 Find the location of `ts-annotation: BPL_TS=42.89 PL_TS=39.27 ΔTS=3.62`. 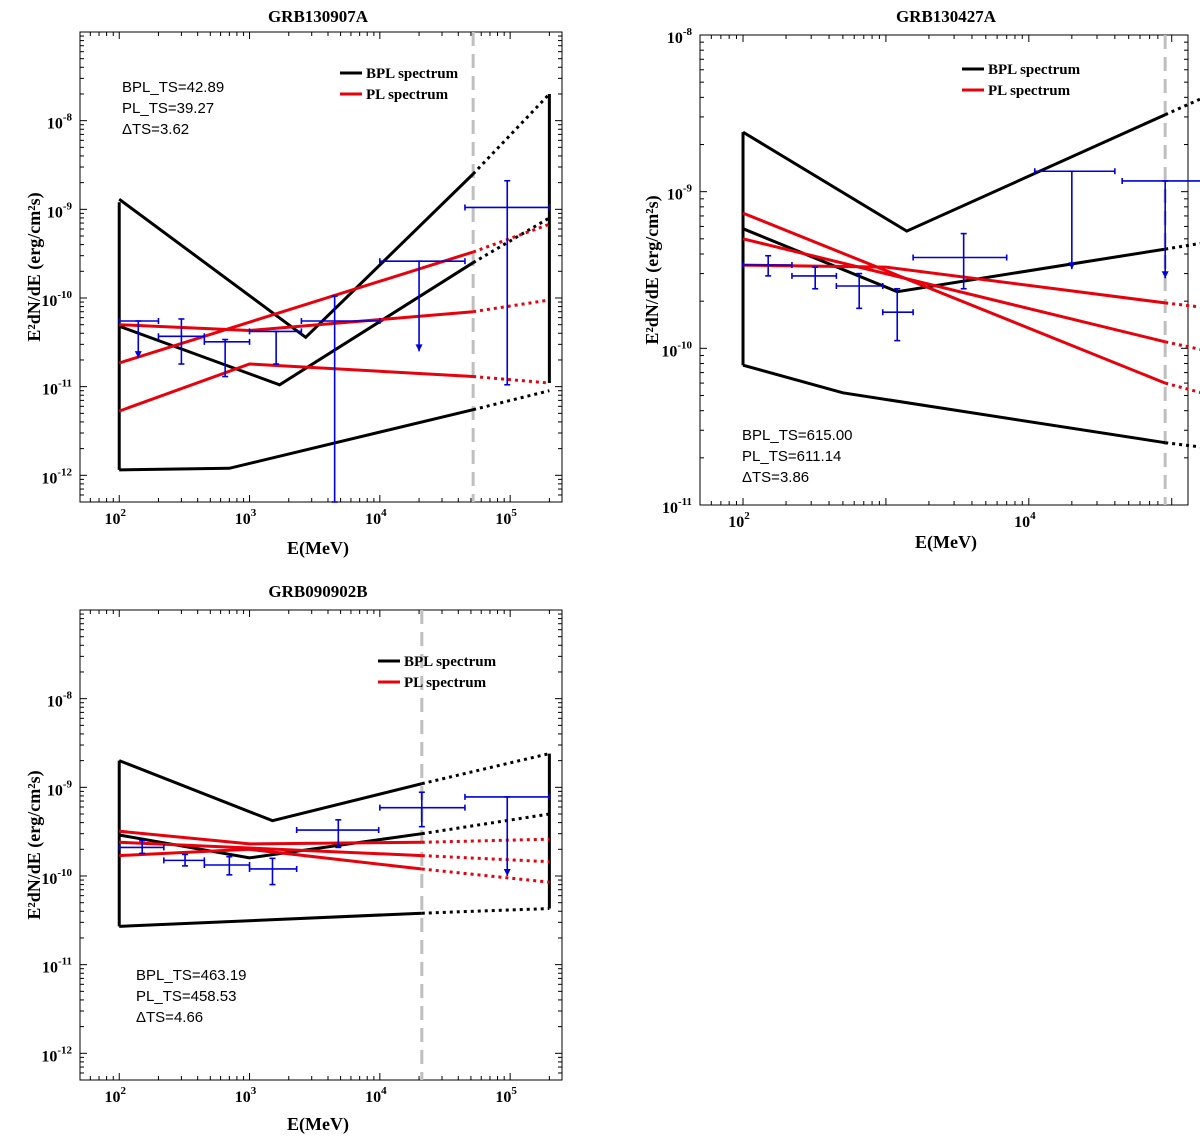

ts-annotation: BPL_TS=42.89 PL_TS=39.27 ΔTS=3.62 is located at coordinates (173, 108).